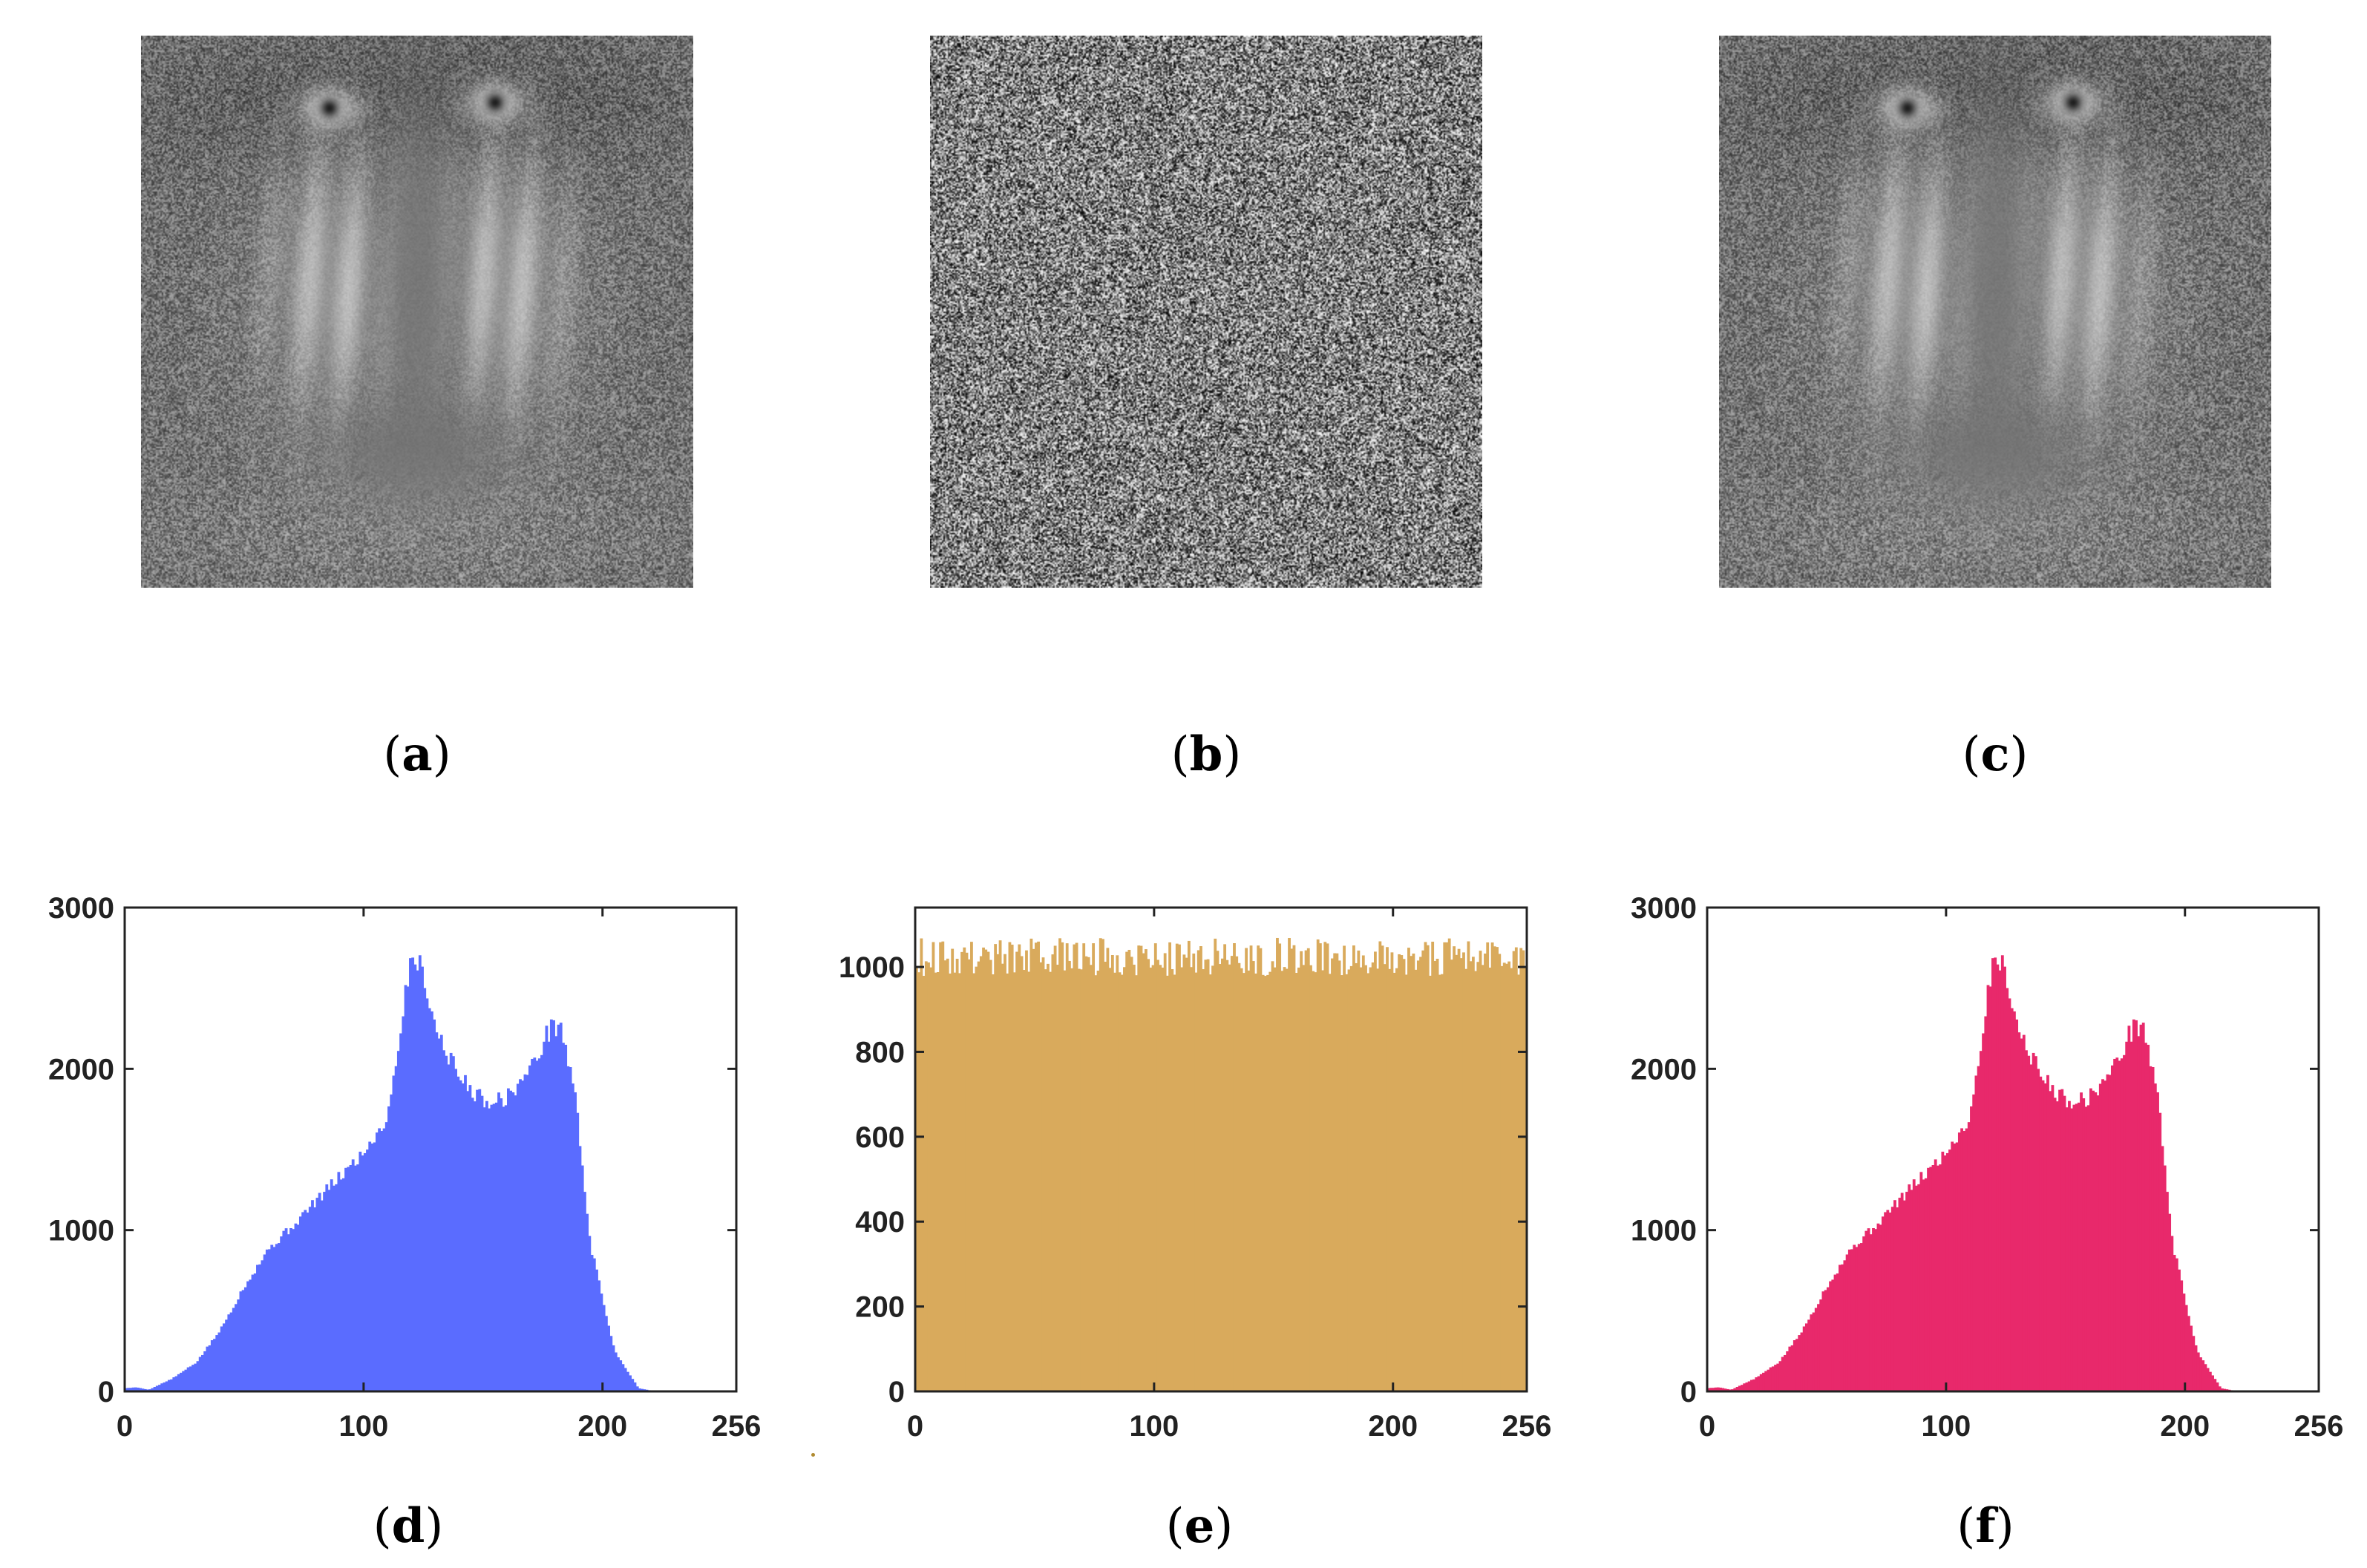 The width and height of the screenshot is (2367, 1568). I want to click on y-tick-label: 800, so click(880, 1052).